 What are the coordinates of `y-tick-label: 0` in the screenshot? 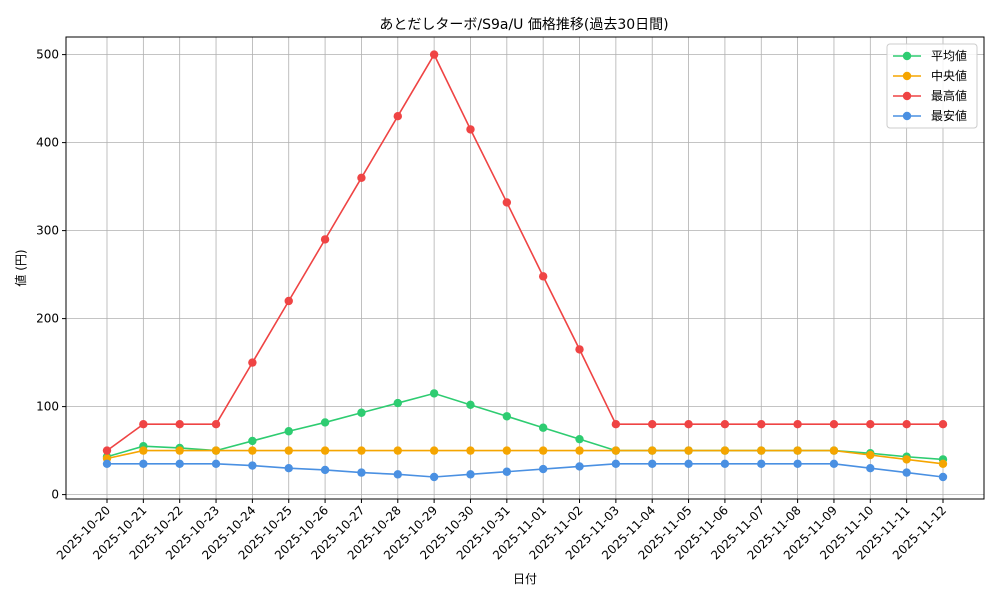 It's located at (55, 495).